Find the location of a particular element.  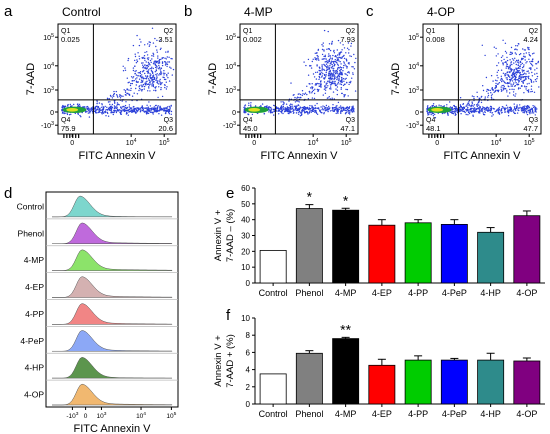

histogram-curve is located at coordinates (112, 260).